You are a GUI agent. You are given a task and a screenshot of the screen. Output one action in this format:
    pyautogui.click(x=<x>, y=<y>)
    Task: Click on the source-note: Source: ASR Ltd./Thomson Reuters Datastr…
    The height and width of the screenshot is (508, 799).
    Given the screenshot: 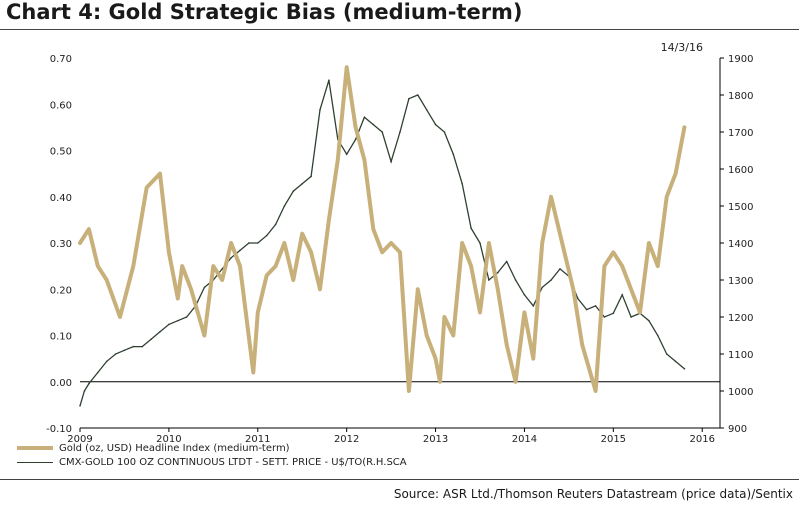 What is the action you would take?
    pyautogui.click(x=593, y=494)
    